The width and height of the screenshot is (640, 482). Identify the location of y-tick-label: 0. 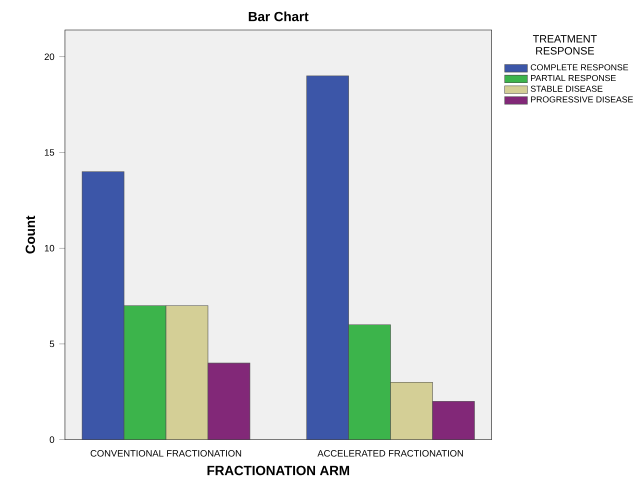
(52, 440).